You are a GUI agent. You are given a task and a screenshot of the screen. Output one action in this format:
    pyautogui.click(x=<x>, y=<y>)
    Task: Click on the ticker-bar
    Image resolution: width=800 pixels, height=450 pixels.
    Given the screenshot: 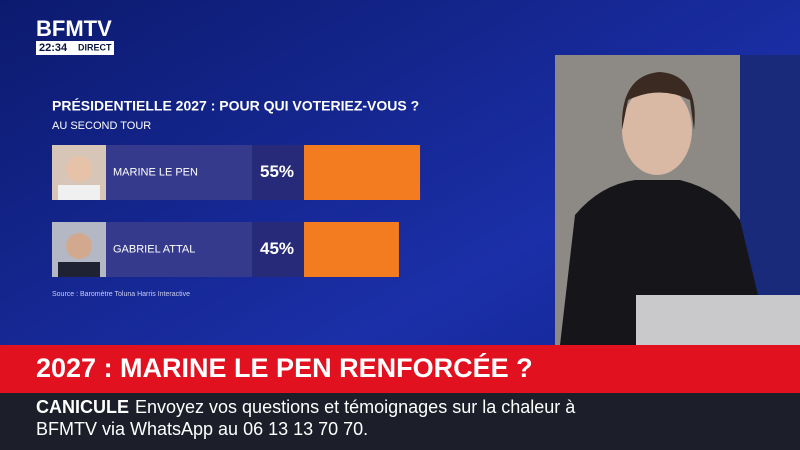 What is the action you would take?
    pyautogui.click(x=400, y=421)
    